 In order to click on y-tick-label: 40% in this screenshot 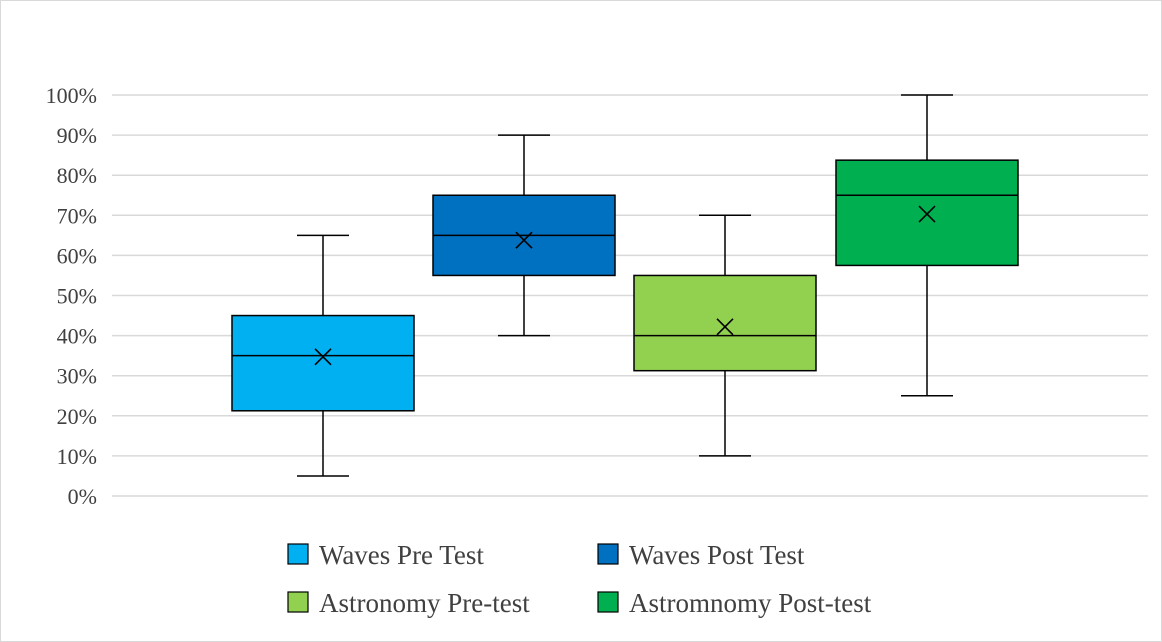, I will do `click(77, 336)`.